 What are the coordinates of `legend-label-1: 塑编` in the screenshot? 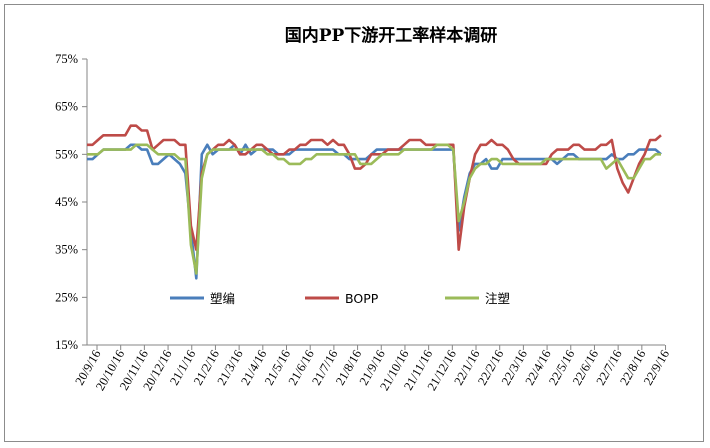 It's located at (222, 298).